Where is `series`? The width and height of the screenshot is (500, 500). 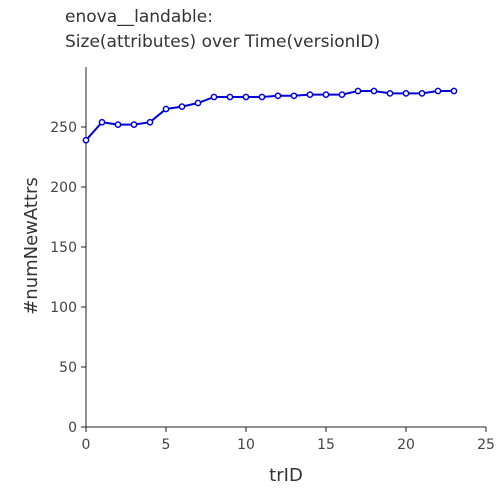
series is located at coordinates (270, 115).